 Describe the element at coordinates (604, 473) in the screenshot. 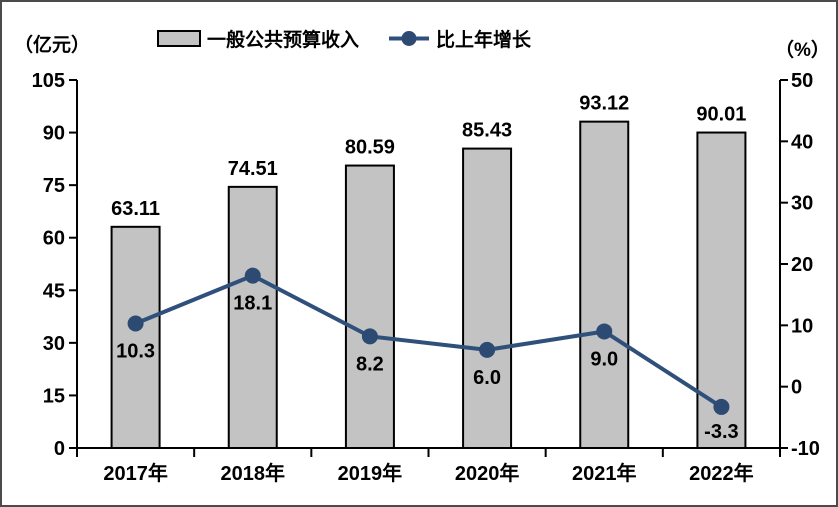

I see `category-label-2021年: 2021年` at that location.